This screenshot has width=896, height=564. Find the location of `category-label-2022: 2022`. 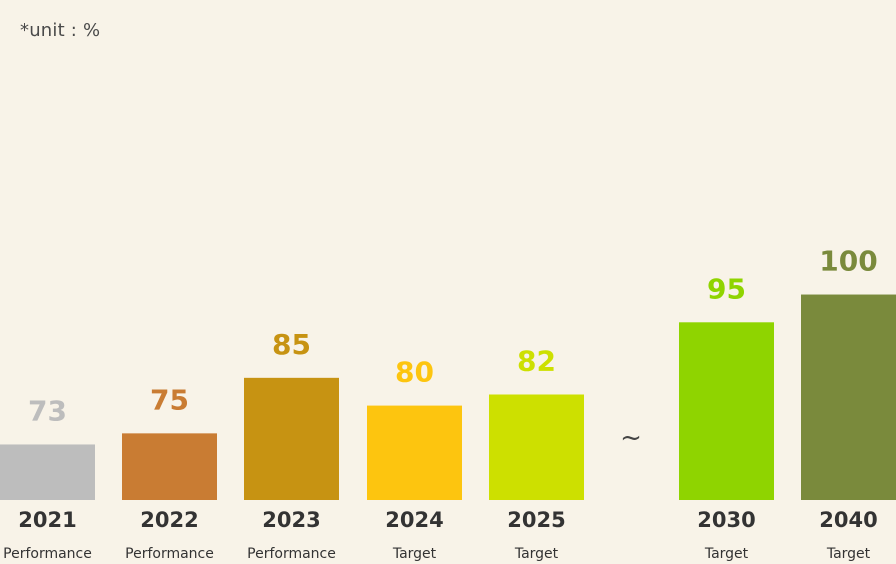

category-label-2022: 2022 is located at coordinates (169, 520).